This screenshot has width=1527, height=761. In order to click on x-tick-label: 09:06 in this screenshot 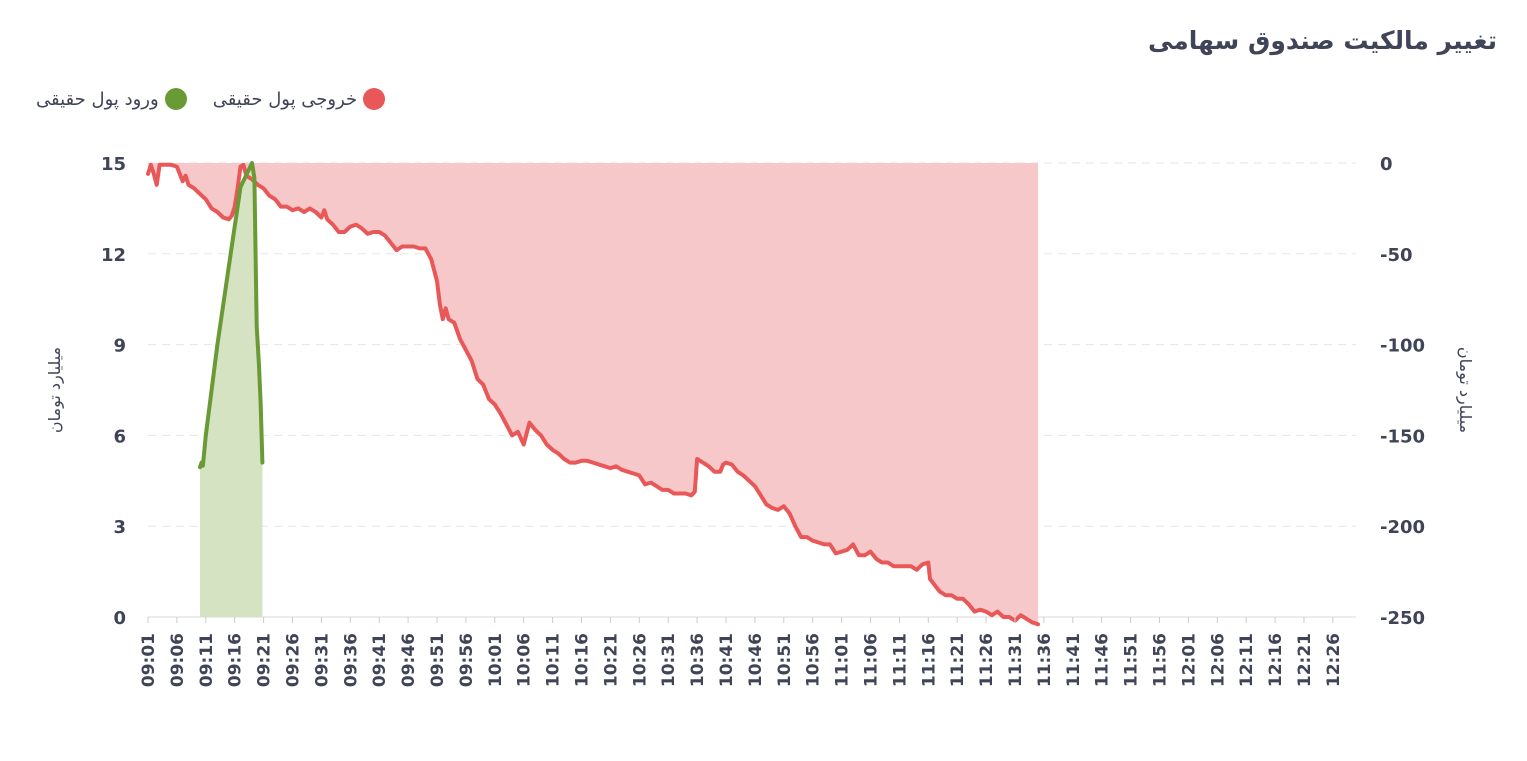, I will do `click(178, 660)`.